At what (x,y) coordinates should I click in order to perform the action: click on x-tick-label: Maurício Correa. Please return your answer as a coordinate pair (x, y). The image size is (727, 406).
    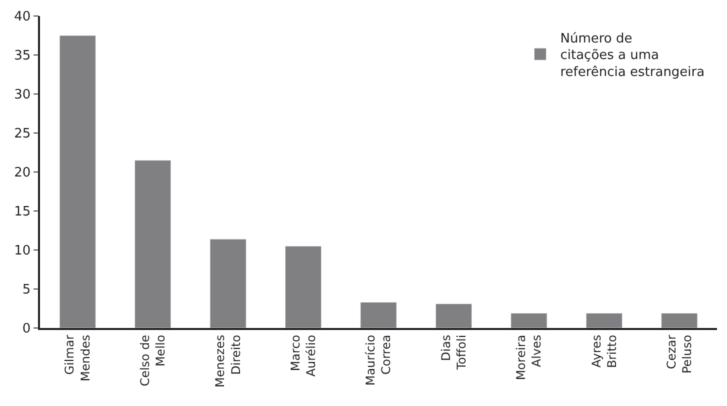
    Looking at the image, I should click on (379, 360).